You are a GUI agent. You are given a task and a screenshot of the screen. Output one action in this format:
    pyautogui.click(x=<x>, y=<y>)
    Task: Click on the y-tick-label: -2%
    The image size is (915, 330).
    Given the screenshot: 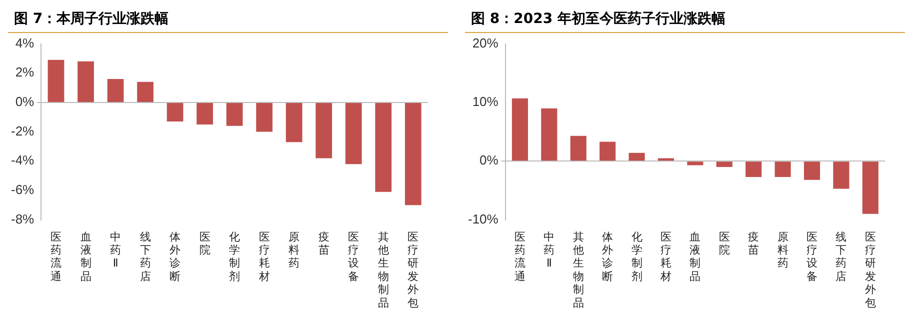 What is the action you would take?
    pyautogui.click(x=22, y=130)
    